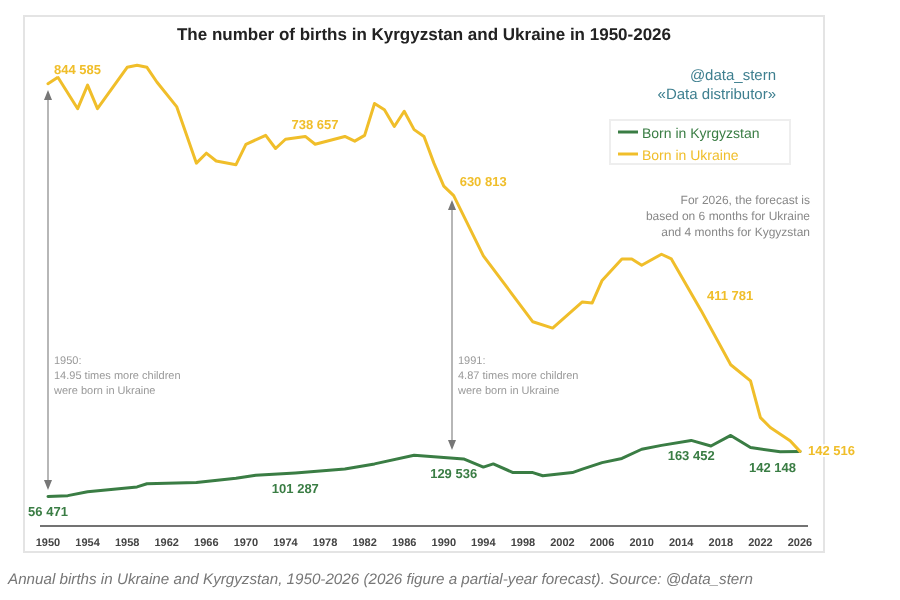  What do you see at coordinates (424, 34) in the screenshot?
I see `chart-title: The number of births in Kyrgyzstan and Ukraine in 1950-2026` at bounding box center [424, 34].